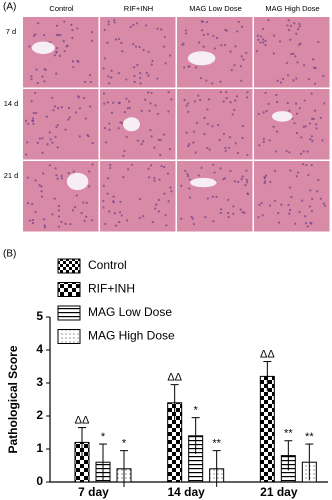 This screenshot has height=500, width=332. I want to click on column-label: MAG Low Dose, so click(215, 8).